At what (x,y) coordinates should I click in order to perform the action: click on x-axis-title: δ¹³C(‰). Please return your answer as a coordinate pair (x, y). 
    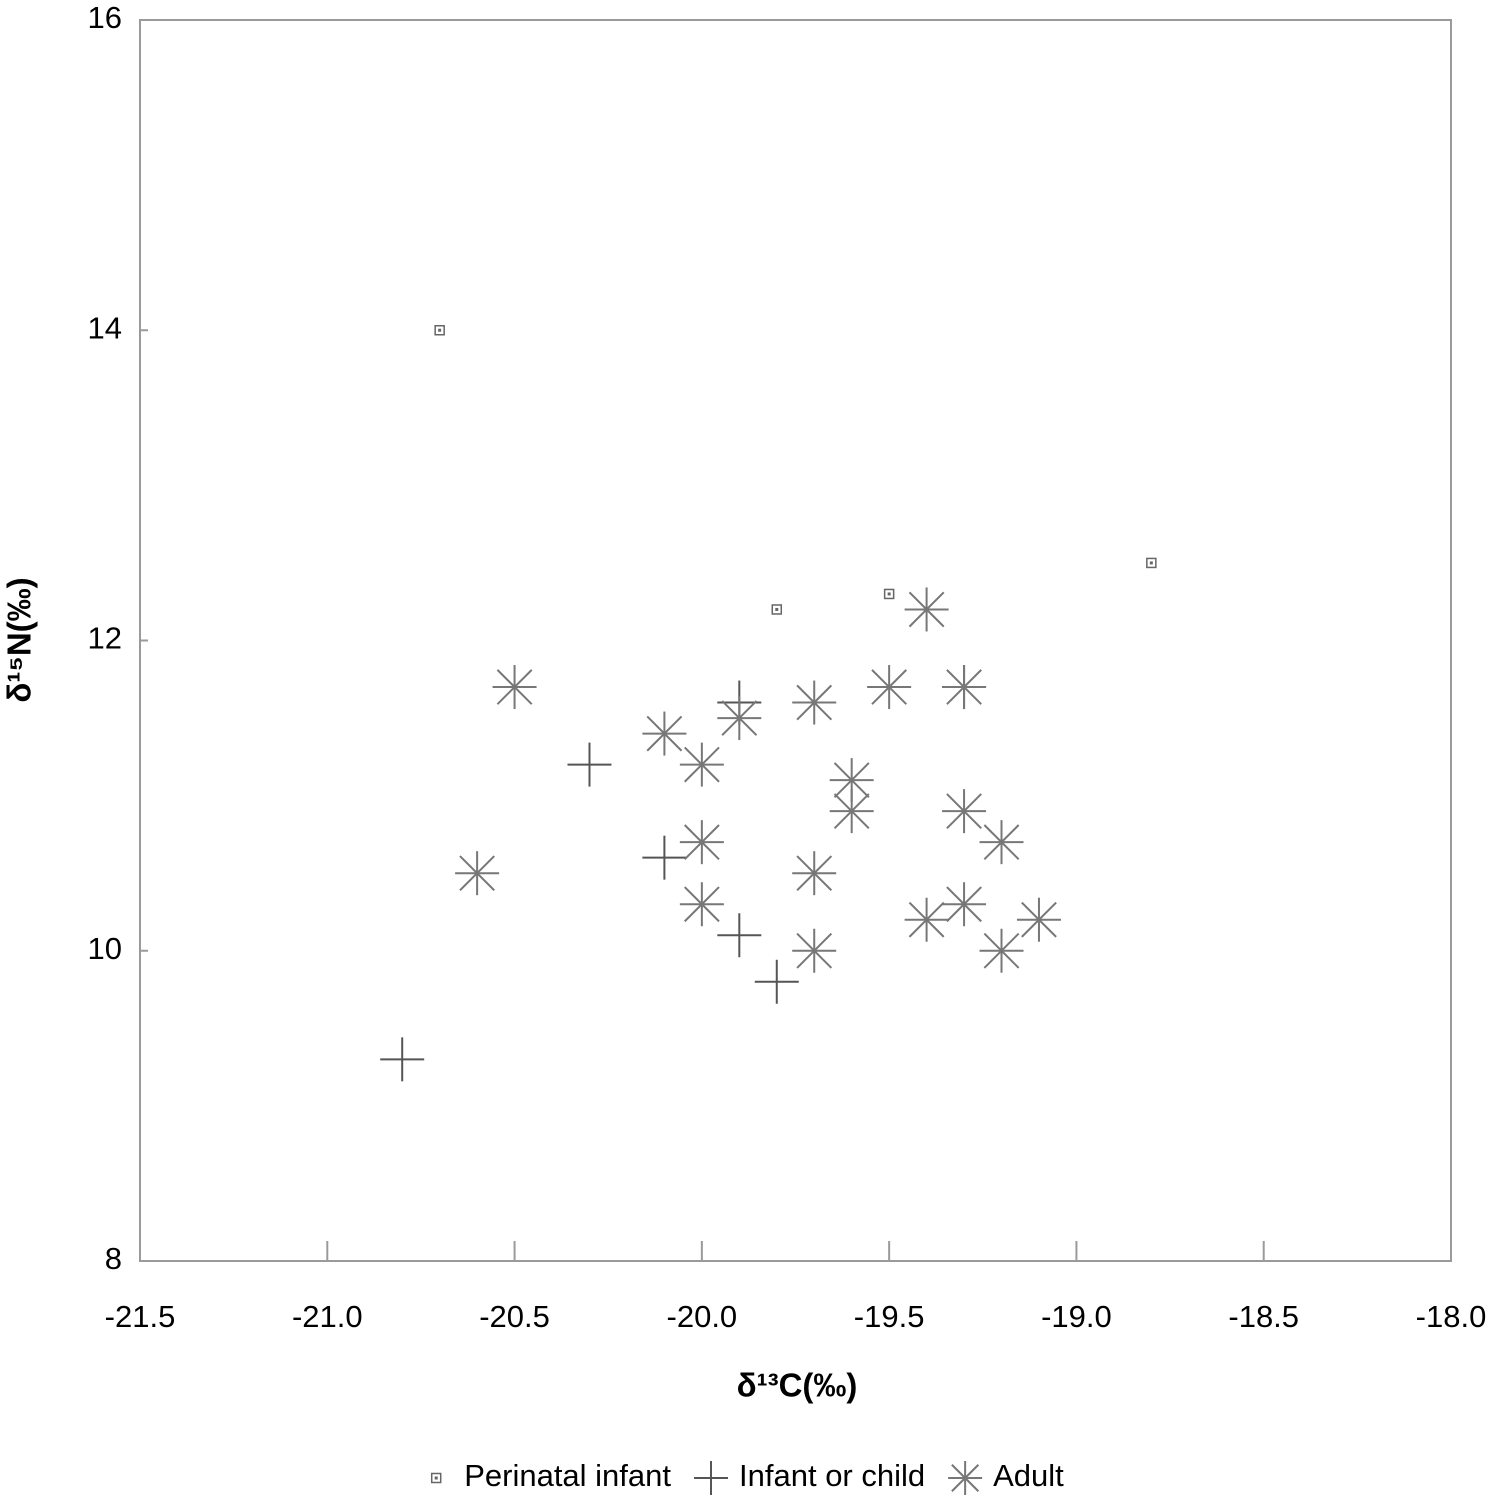
    Looking at the image, I should click on (797, 1385).